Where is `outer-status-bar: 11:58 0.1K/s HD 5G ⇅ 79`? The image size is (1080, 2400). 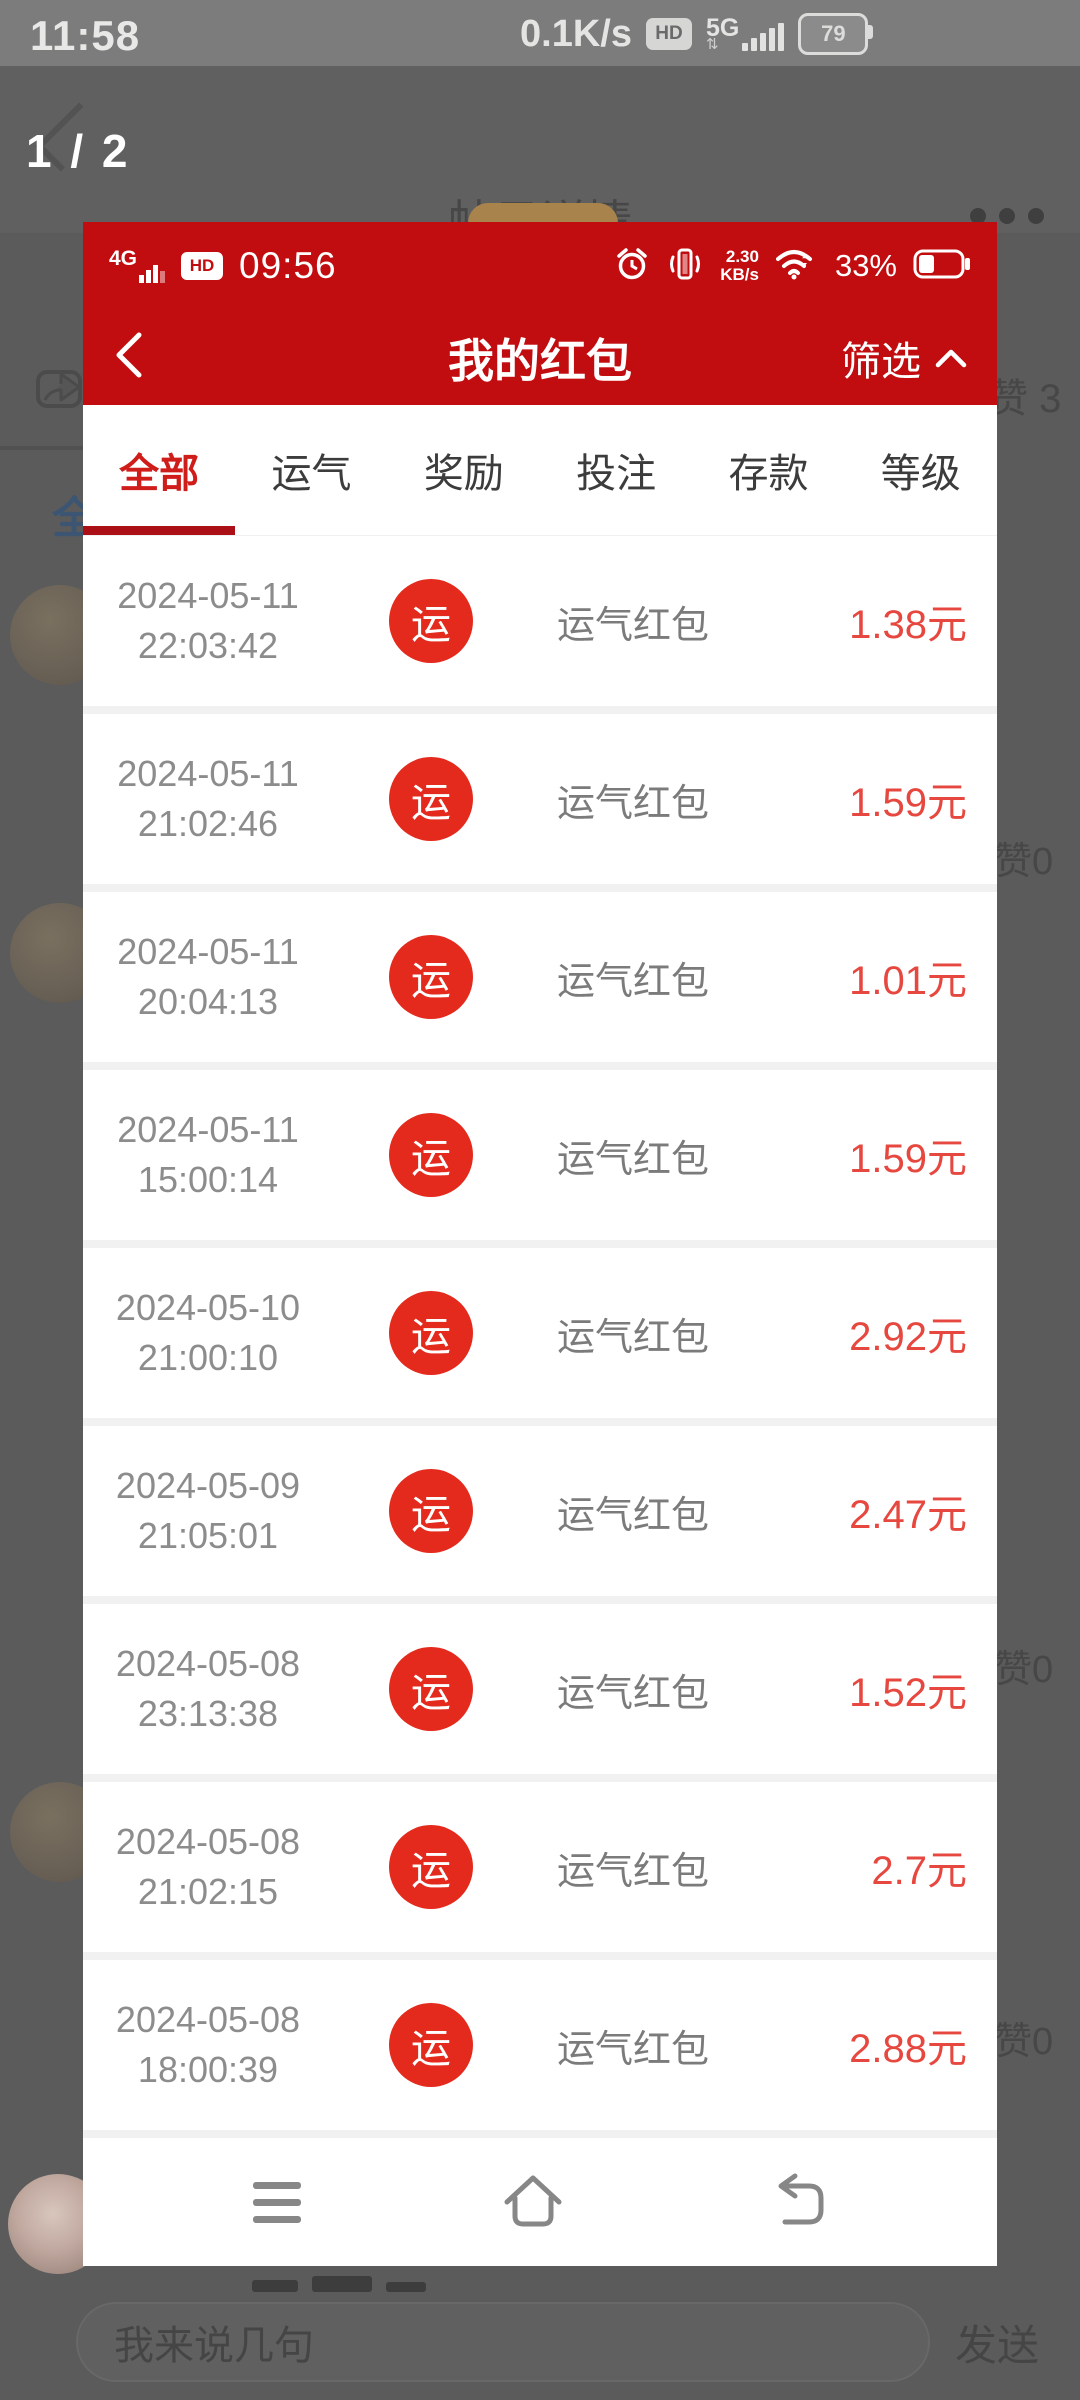
outer-status-bar: 11:58 0.1K/s HD 5G ⇅ 79 is located at coordinates (540, 33).